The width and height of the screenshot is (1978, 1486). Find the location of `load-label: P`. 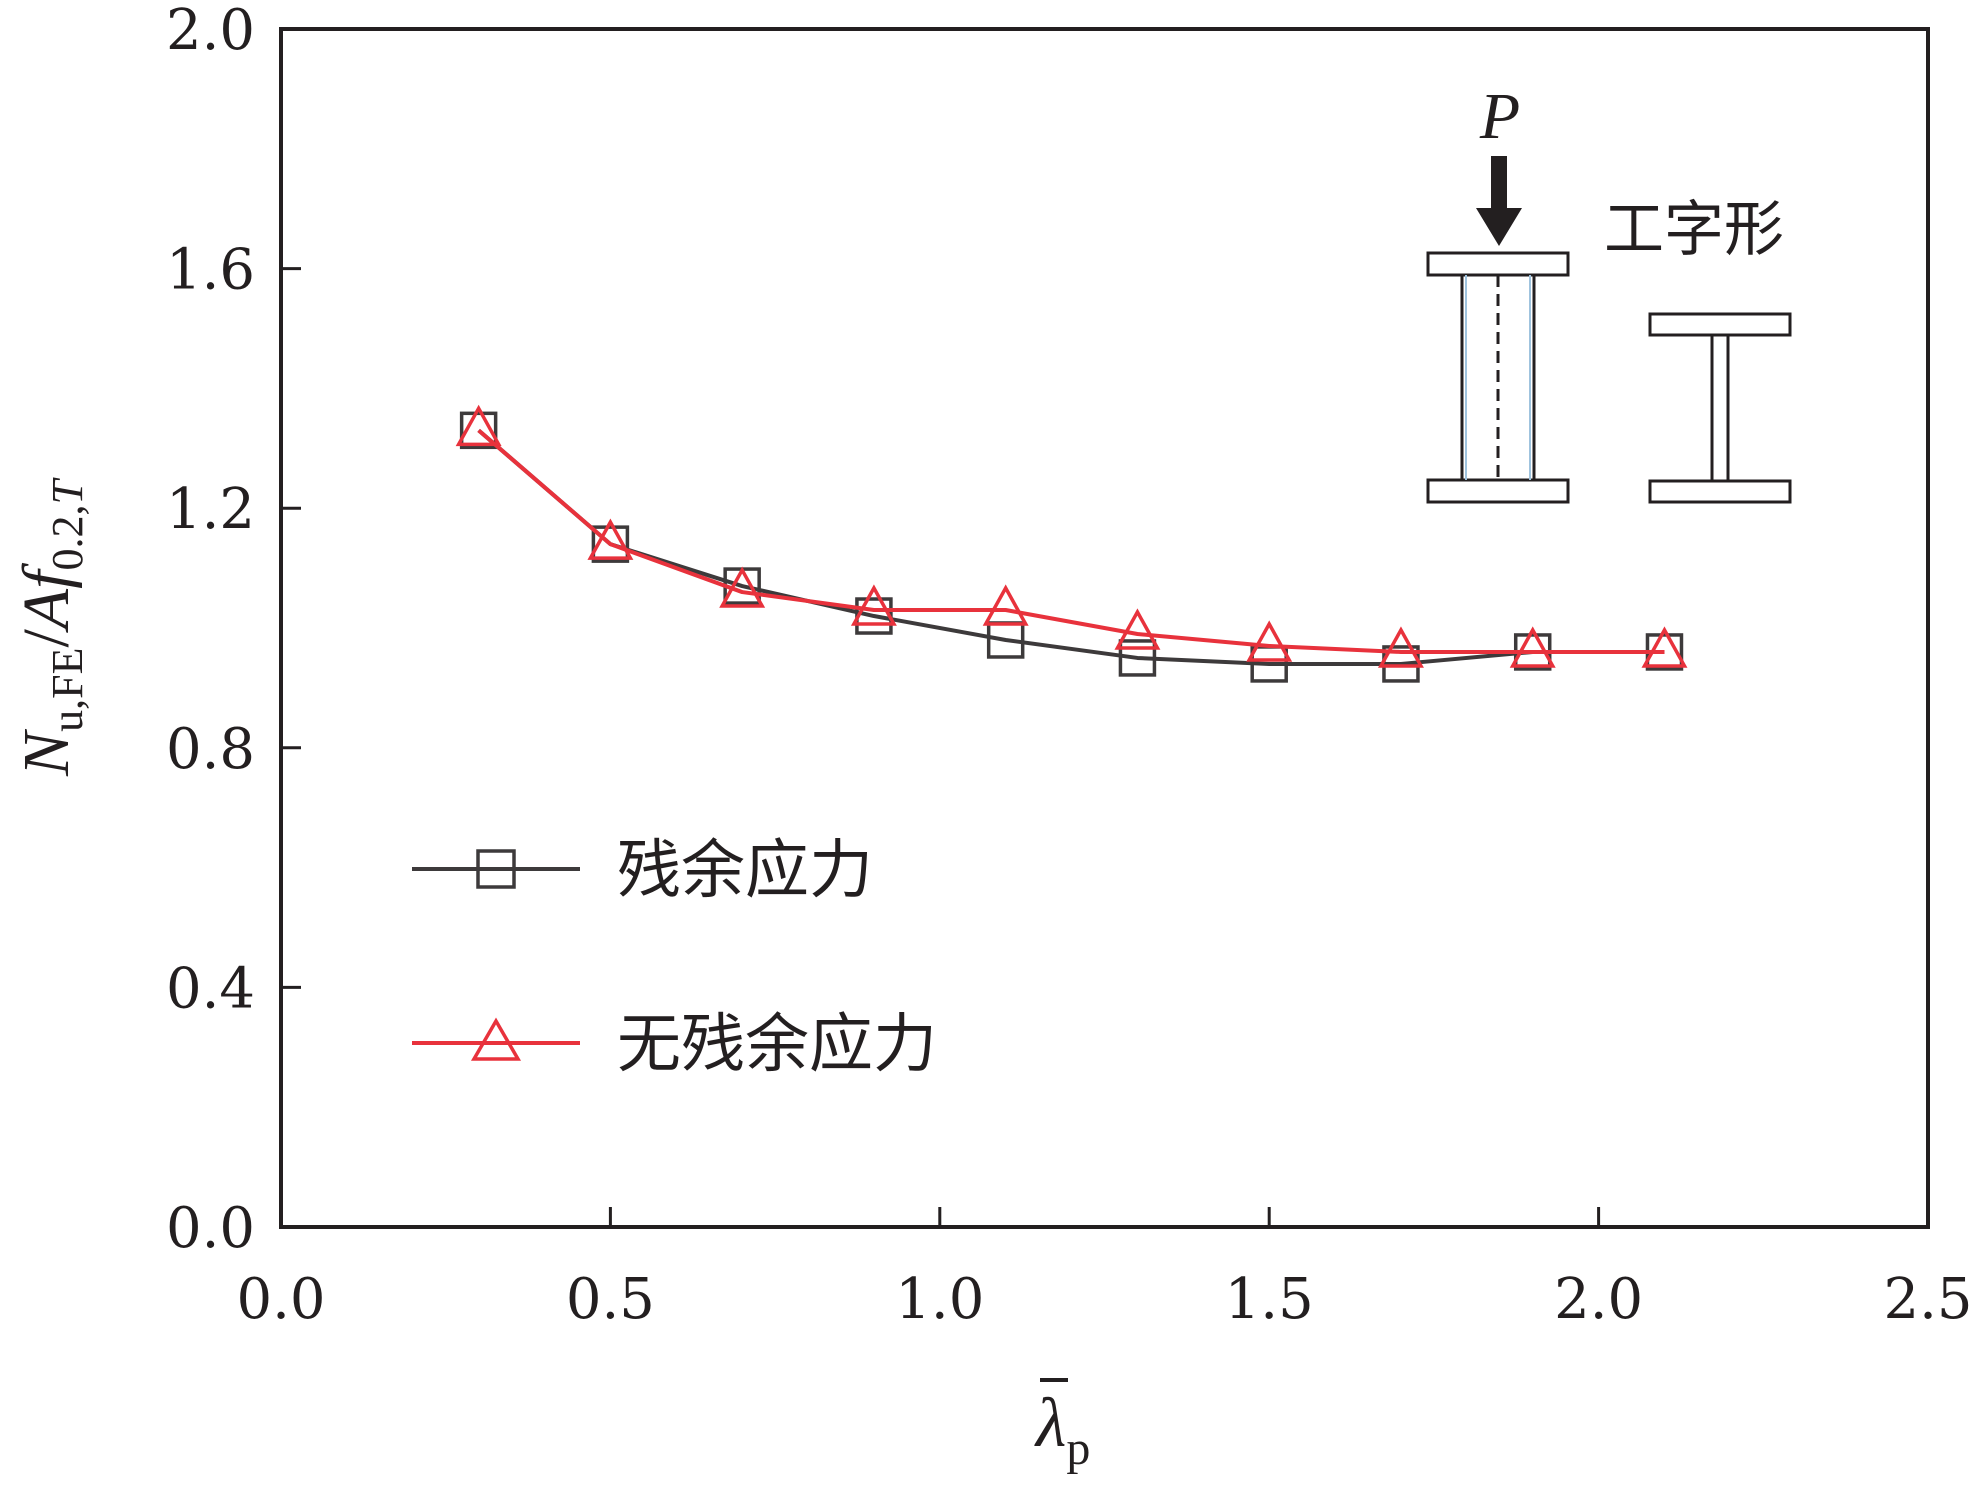

load-label: P is located at coordinates (1499, 116).